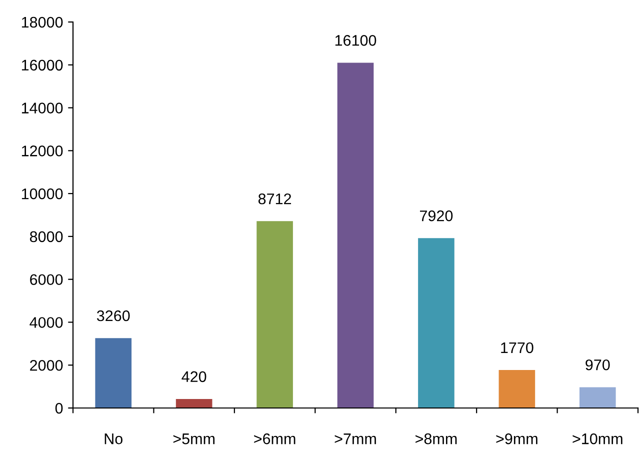 Image resolution: width=642 pixels, height=457 pixels. I want to click on data-label: 1770, so click(517, 348).